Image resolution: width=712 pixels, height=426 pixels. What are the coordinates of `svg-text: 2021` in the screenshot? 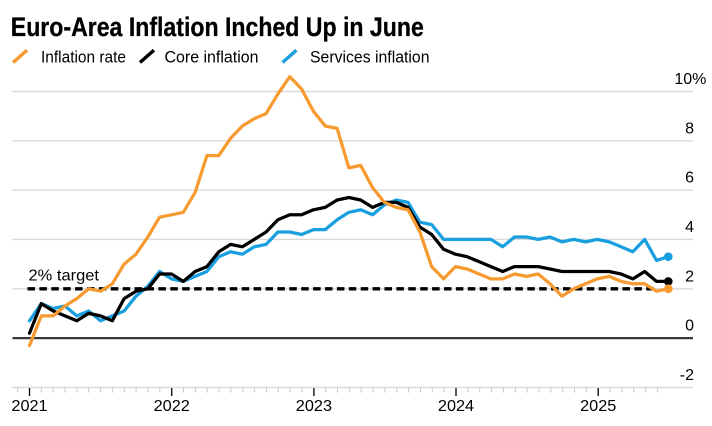 It's located at (29, 406).